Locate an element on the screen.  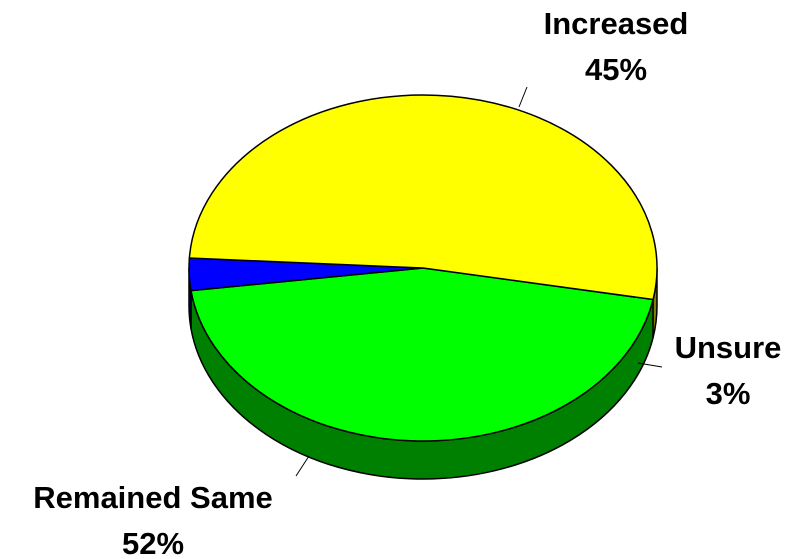
slice-value-remained-same: 52% is located at coordinates (153, 542).